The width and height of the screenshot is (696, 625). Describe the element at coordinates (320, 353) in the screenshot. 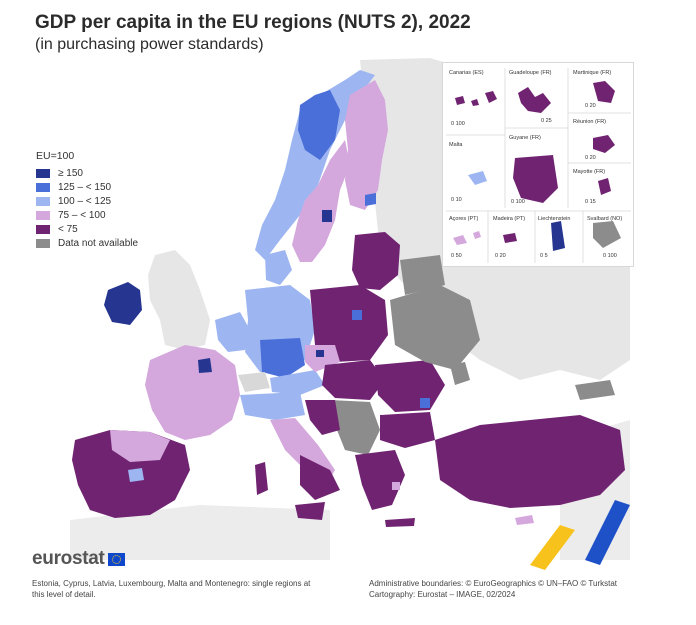

I see `region-prague` at that location.